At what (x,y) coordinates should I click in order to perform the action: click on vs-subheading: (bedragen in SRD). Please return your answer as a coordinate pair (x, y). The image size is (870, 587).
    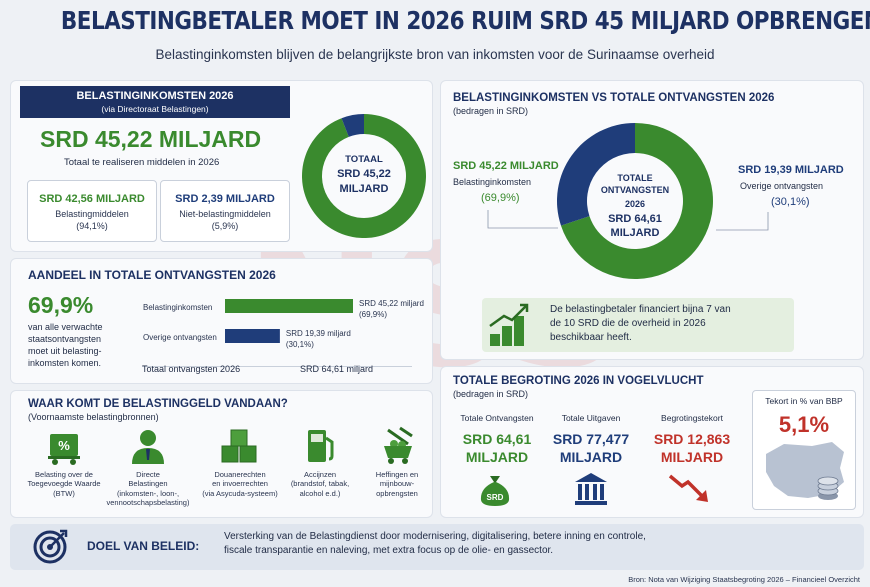
    Looking at the image, I should click on (491, 111).